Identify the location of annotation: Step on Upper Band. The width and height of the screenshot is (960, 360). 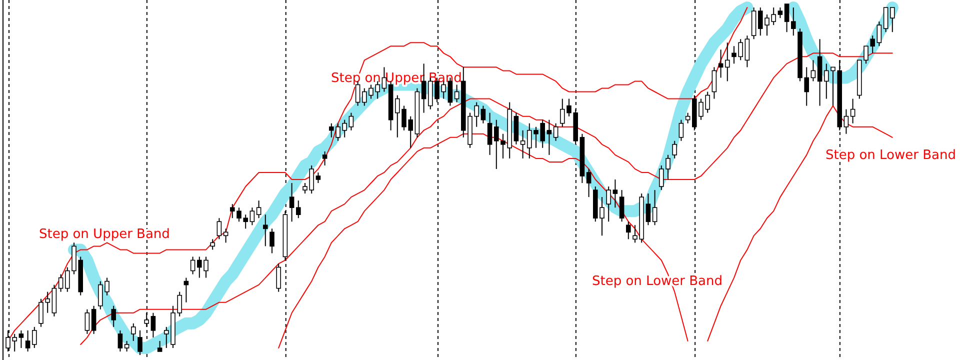
(104, 234).